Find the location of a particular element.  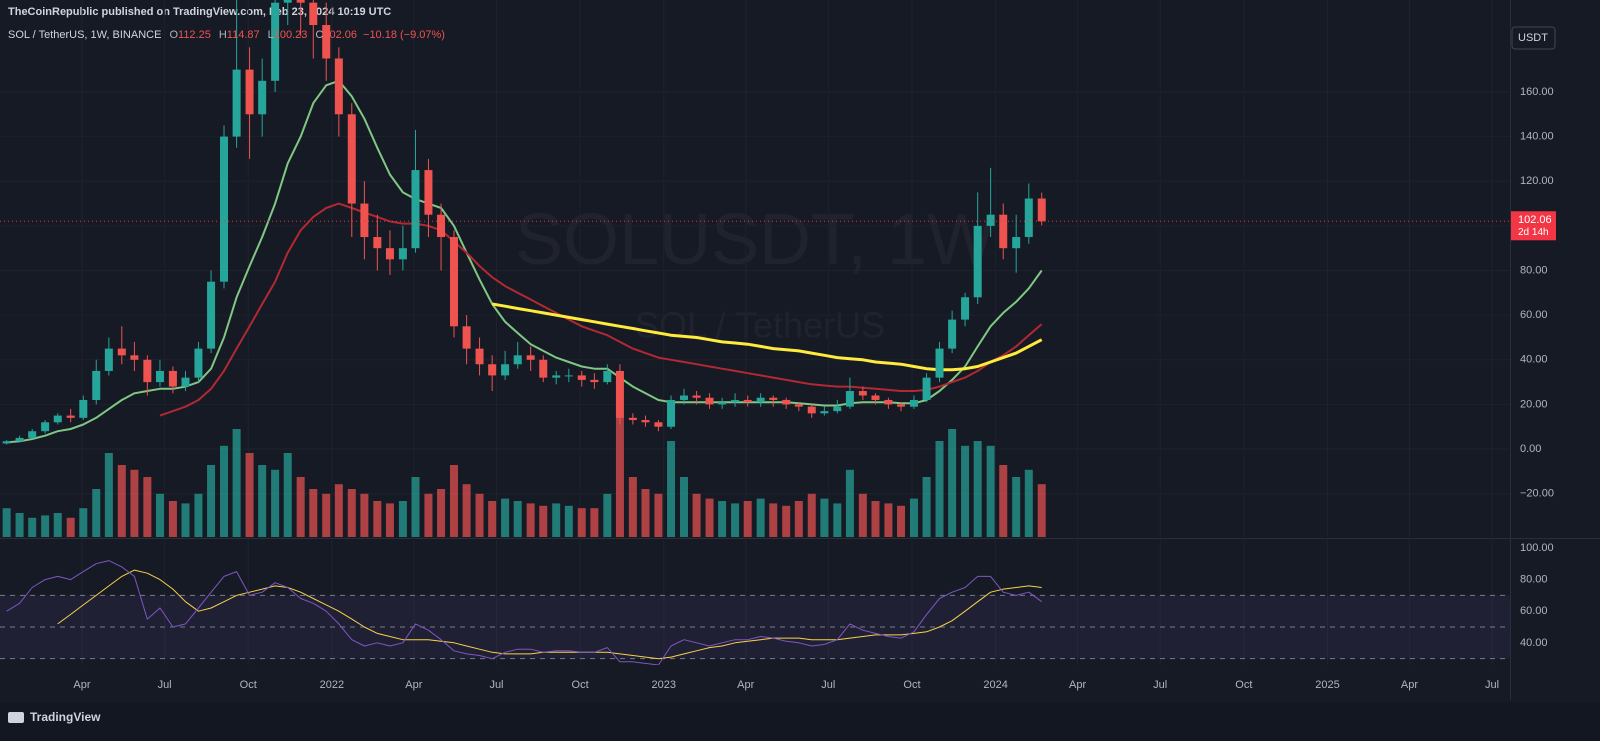

brand-logo is located at coordinates (16, 717).